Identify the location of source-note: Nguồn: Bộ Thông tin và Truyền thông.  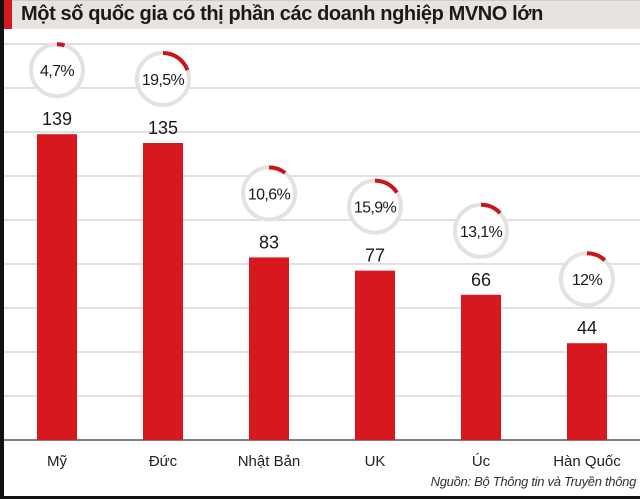
(533, 481).